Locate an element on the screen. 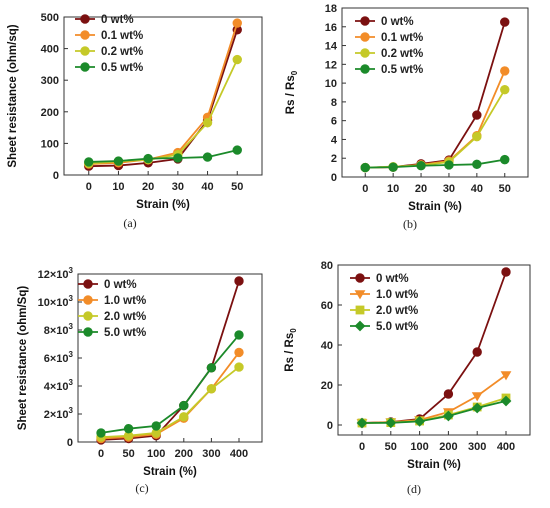  y-tick-label: 500 is located at coordinates (50, 18).